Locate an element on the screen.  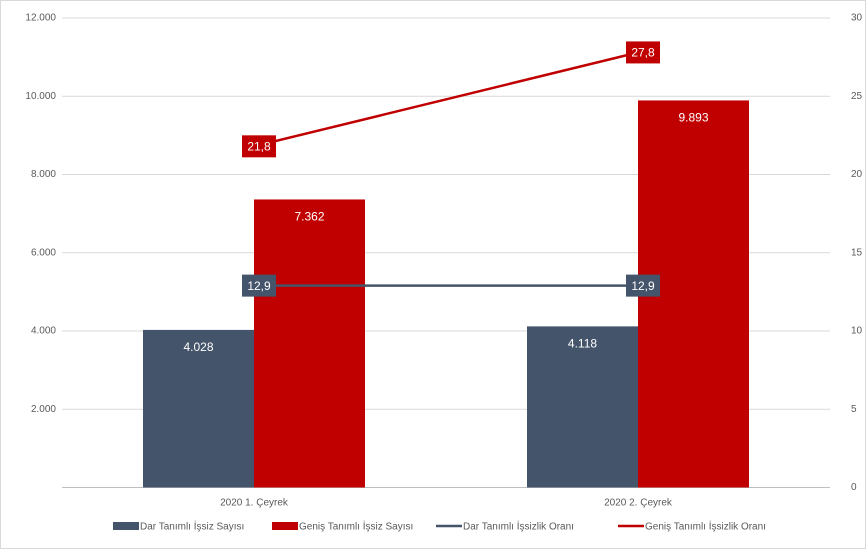
data-label: 21,8 is located at coordinates (259, 147).